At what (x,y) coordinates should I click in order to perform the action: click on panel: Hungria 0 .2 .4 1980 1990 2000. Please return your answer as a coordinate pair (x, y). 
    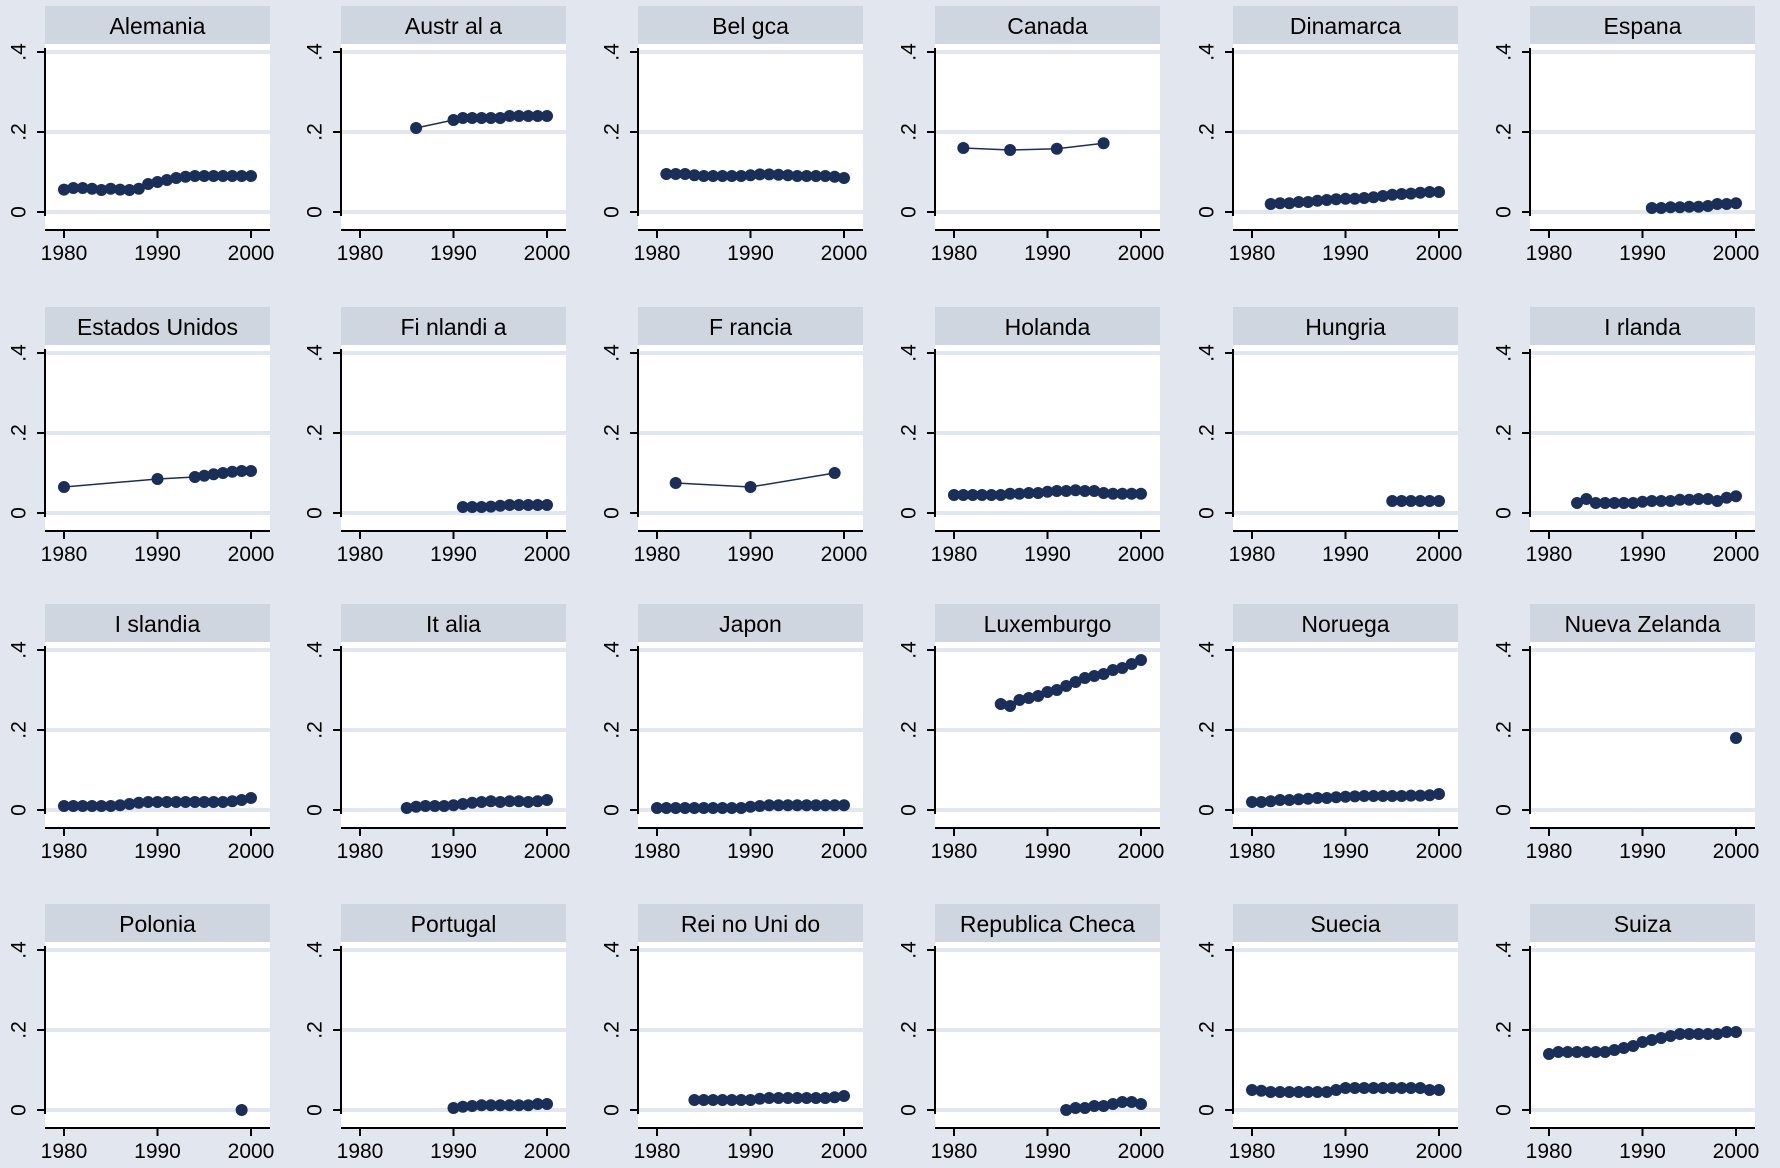
    Looking at the image, I should click on (1329, 436).